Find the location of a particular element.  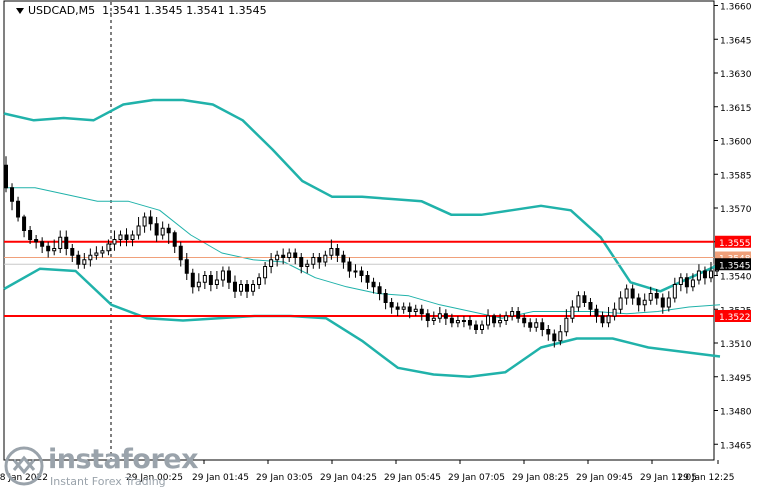

y-tick-label: 1.3645 is located at coordinates (736, 41).